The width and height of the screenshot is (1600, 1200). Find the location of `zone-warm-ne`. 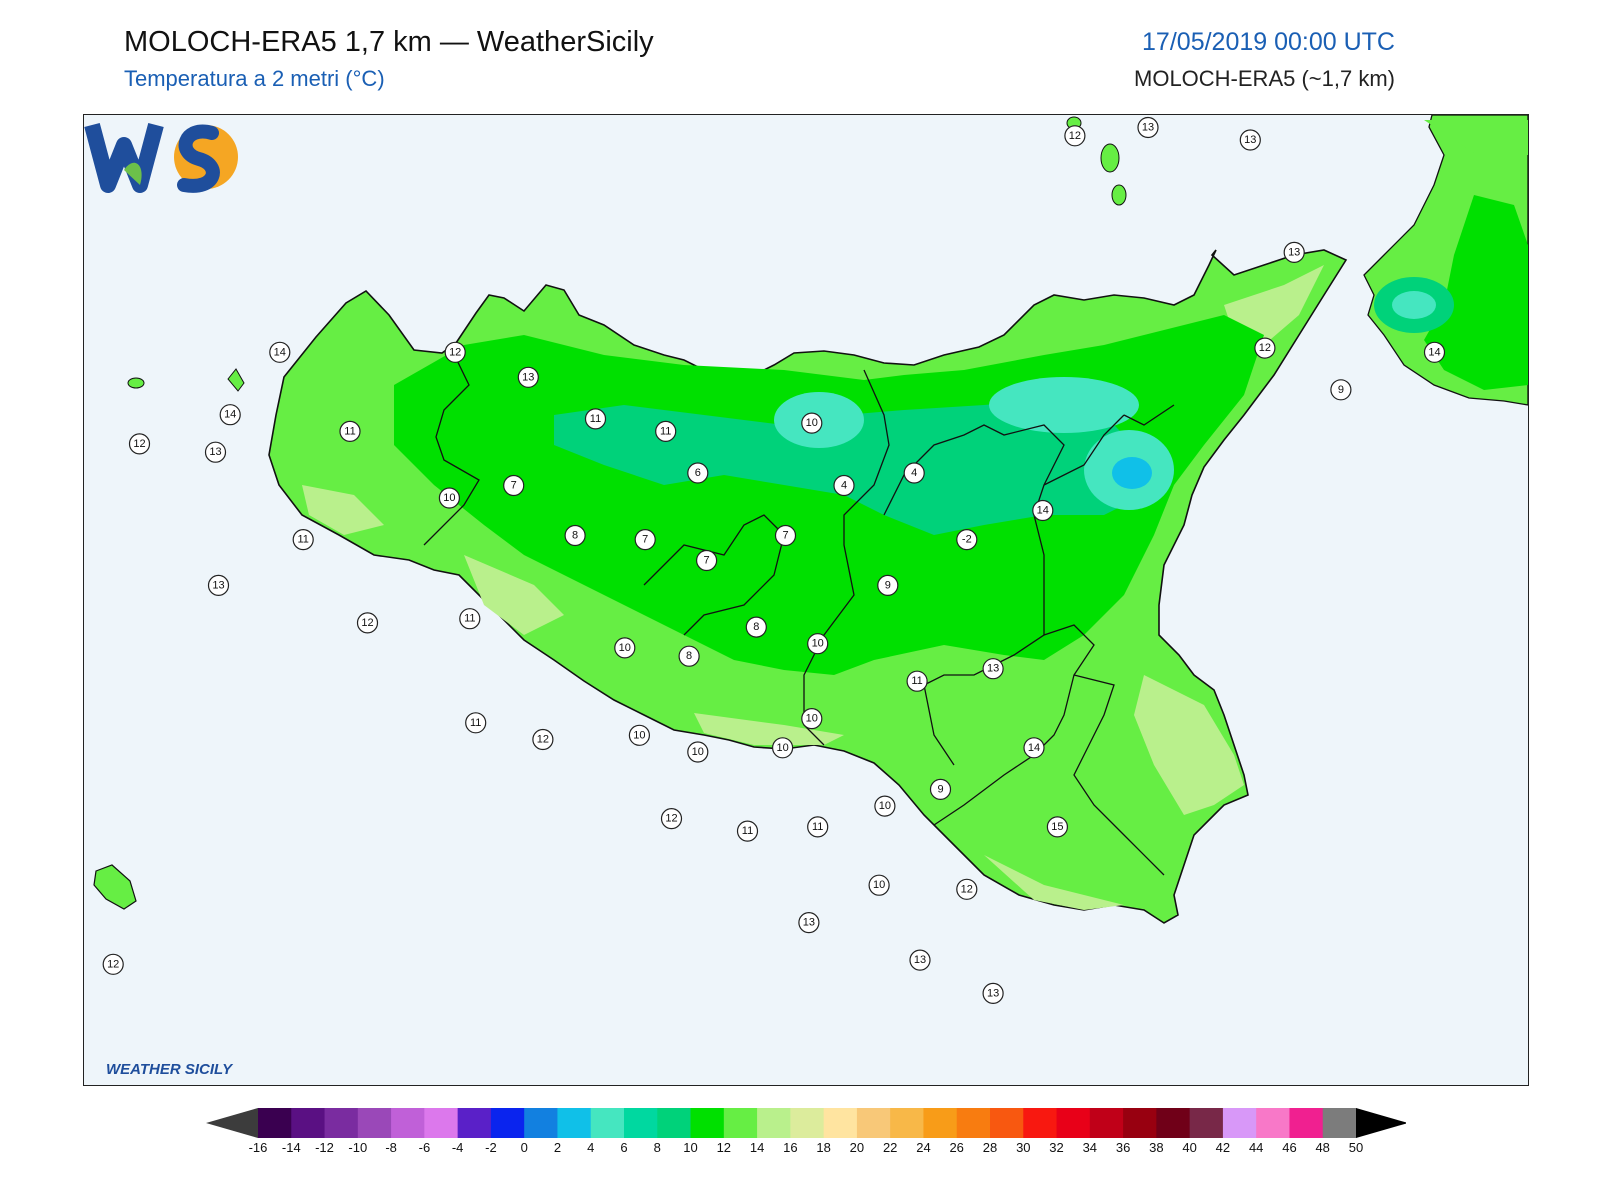

zone-warm-ne is located at coordinates (1274, 305).